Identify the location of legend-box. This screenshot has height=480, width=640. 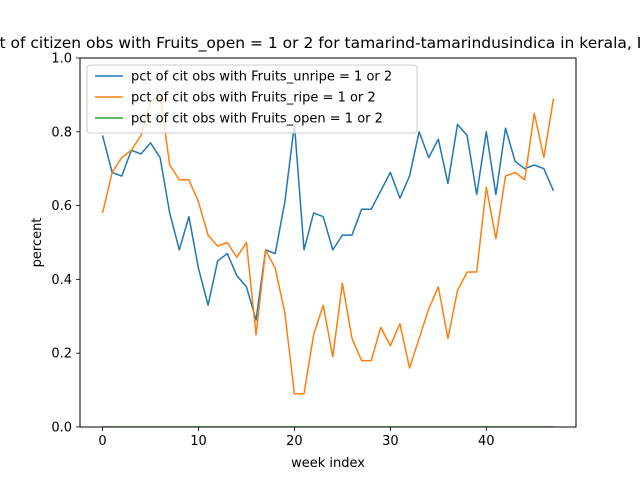
(252, 99).